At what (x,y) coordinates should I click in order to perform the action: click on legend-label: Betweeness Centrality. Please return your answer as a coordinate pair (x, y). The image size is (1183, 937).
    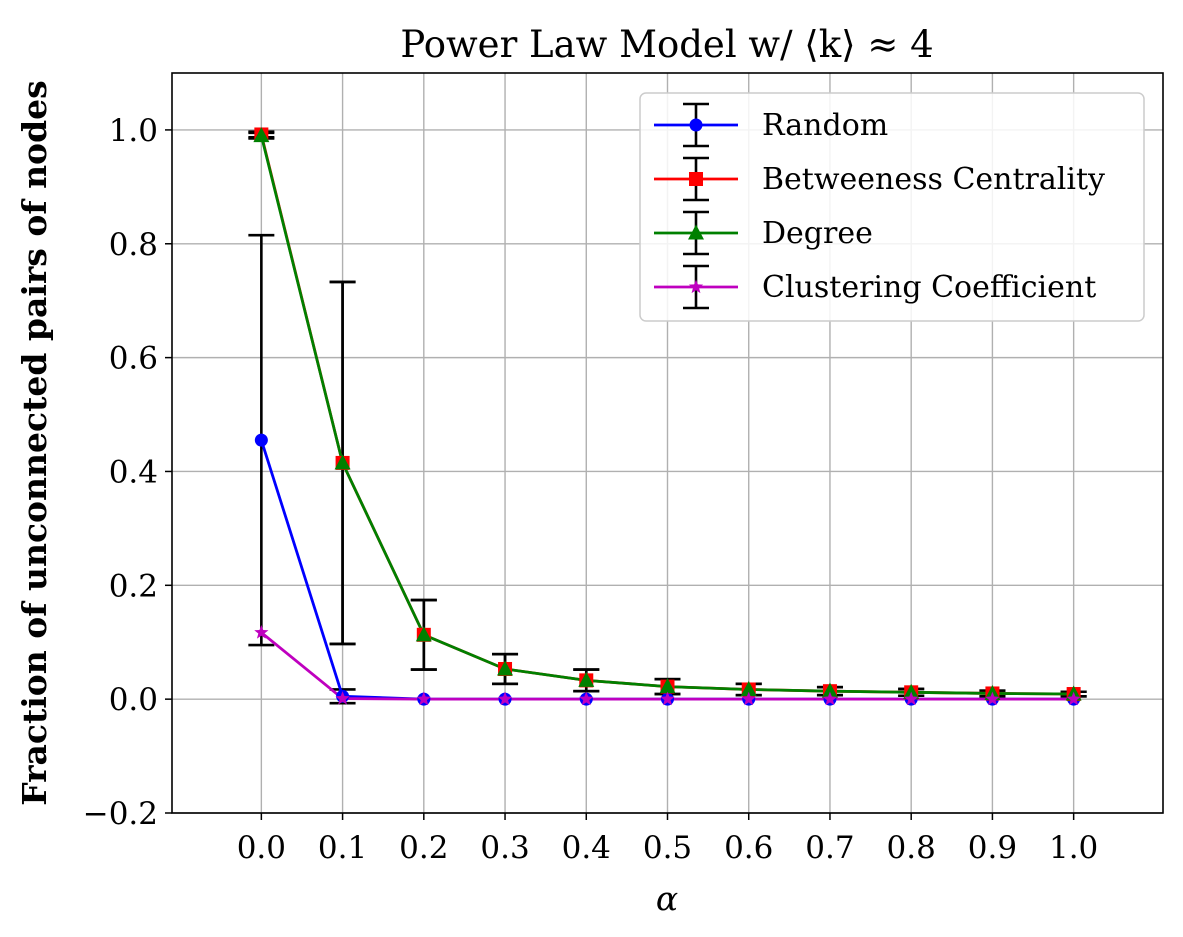
    Looking at the image, I should click on (933, 179).